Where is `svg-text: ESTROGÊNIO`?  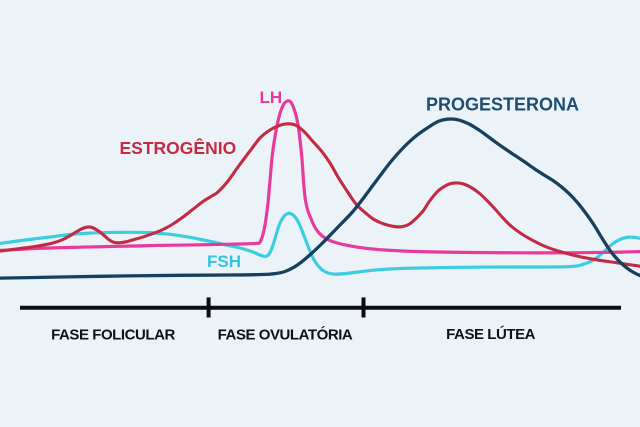 svg-text: ESTROGÊNIO is located at coordinates (178, 147).